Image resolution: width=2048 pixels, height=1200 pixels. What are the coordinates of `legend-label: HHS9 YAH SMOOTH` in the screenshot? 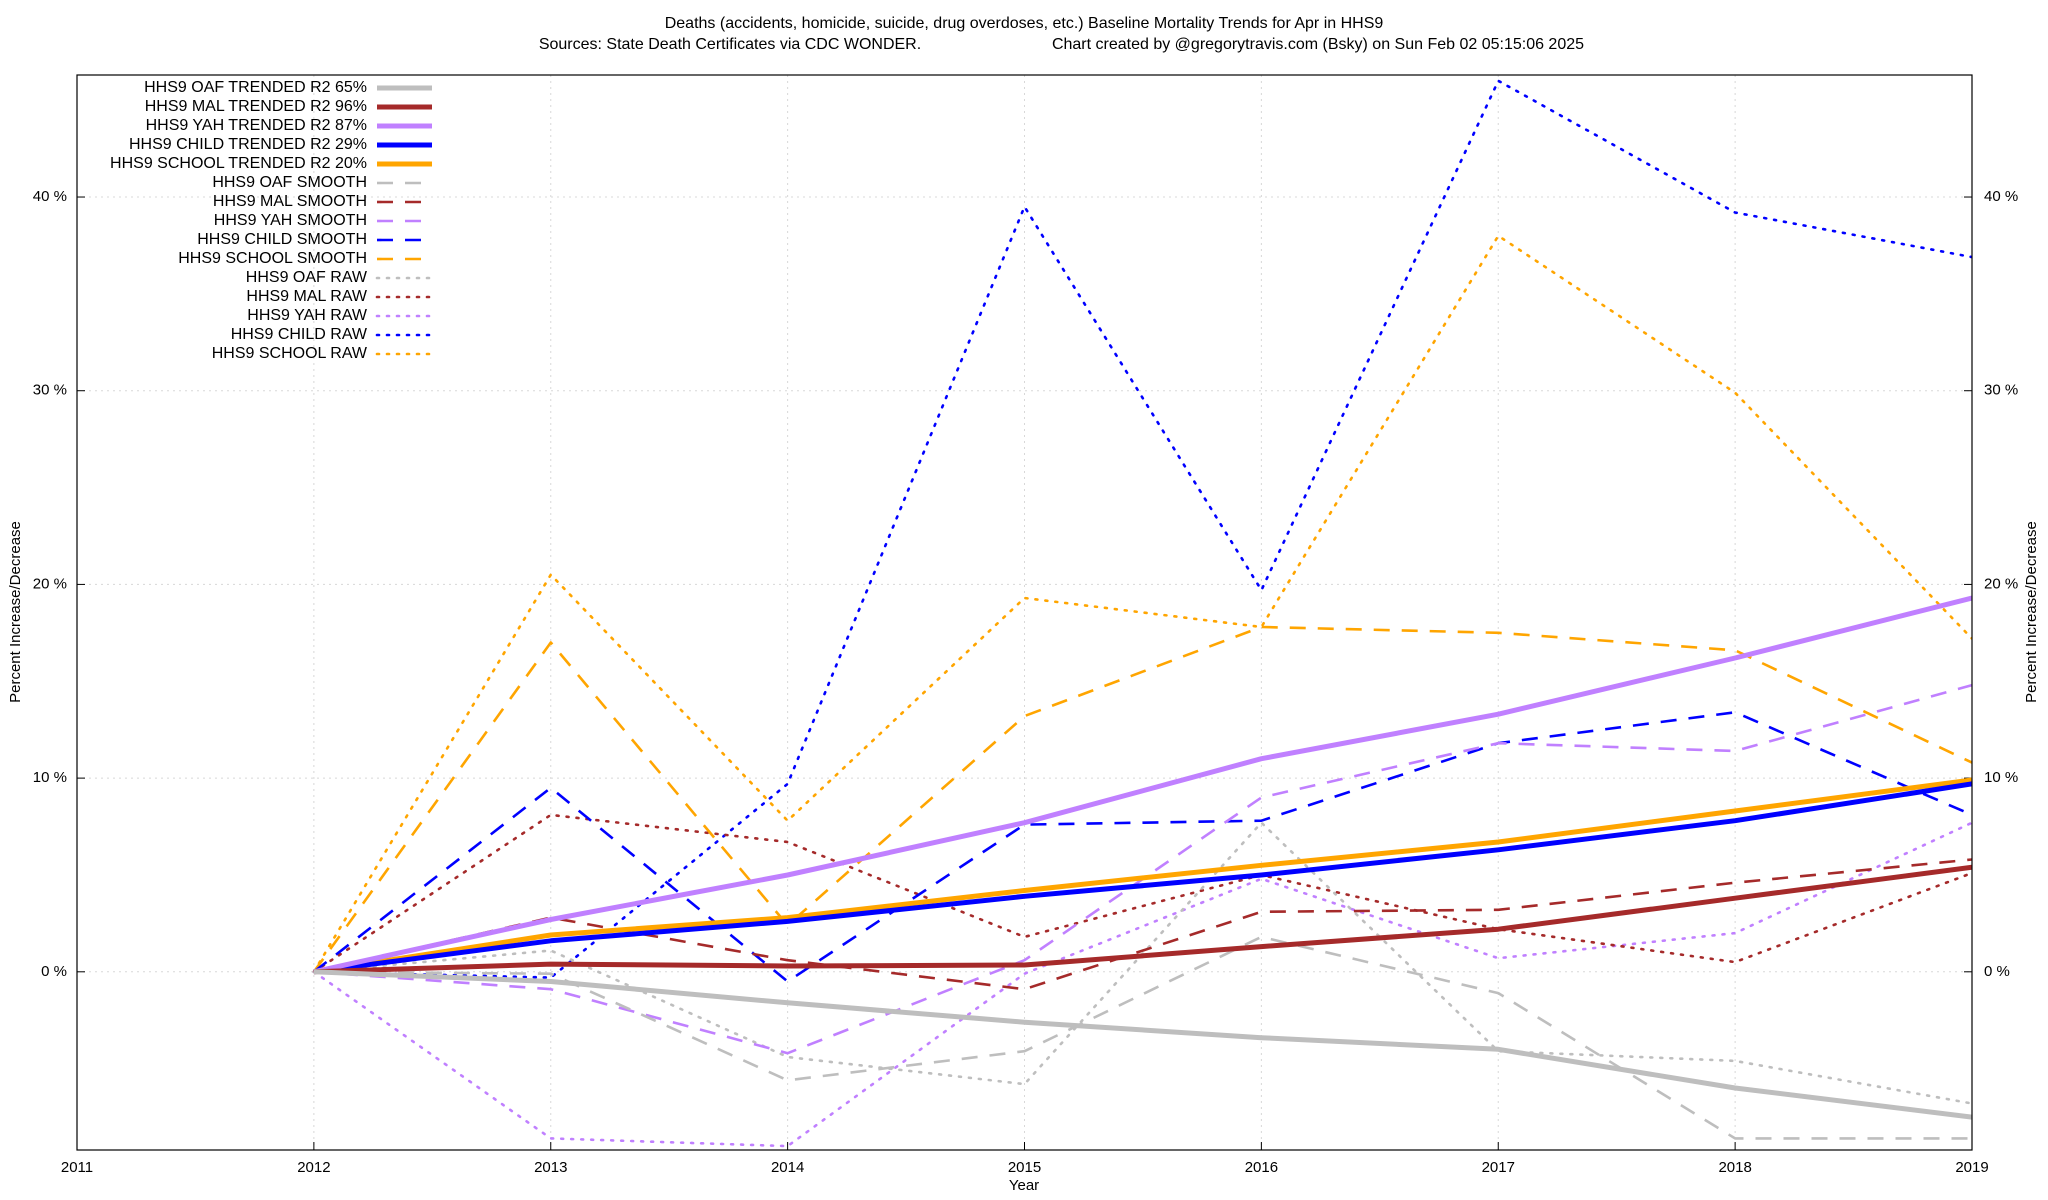 It's located at (290, 220).